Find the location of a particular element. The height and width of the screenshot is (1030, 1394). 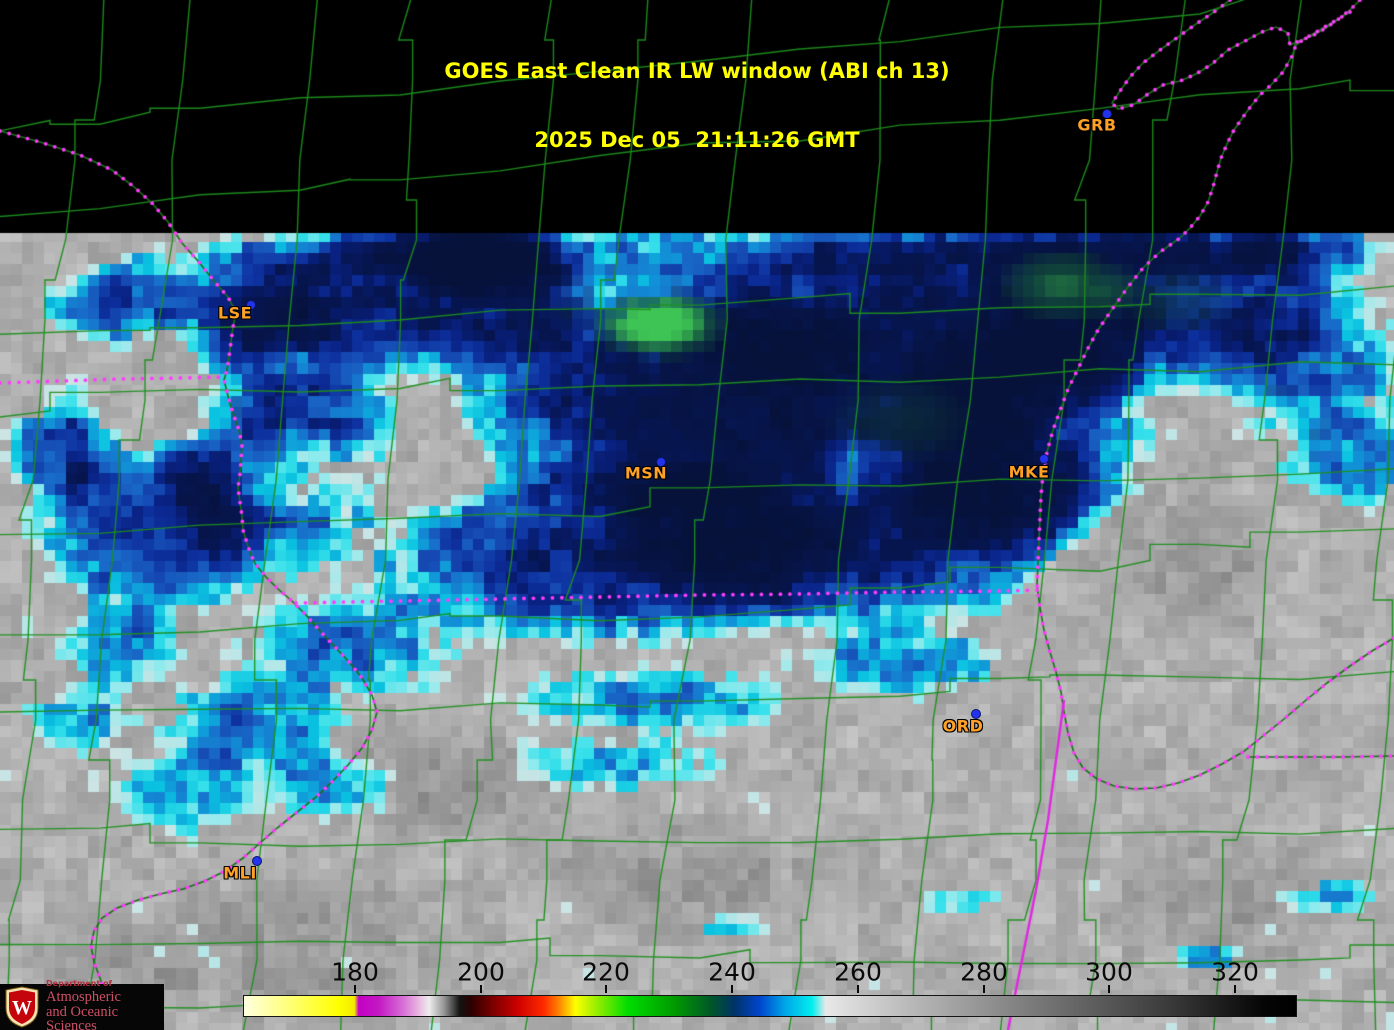

uw-crest-icon: W is located at coordinates (22, 1007).